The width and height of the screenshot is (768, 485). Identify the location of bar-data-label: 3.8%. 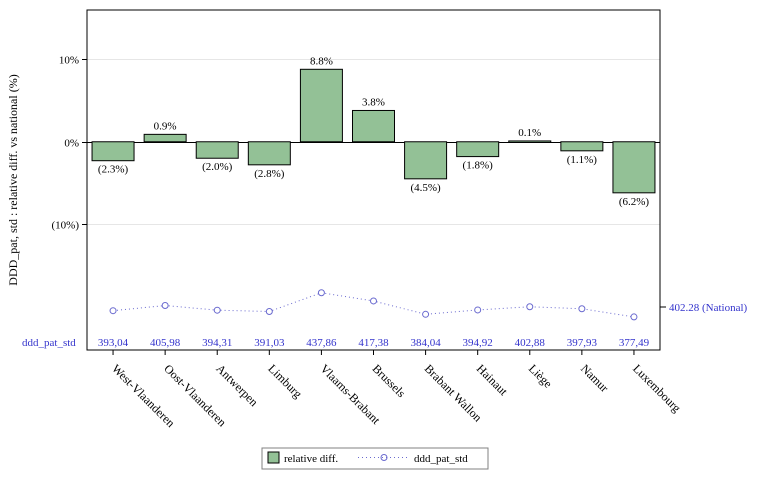
(373, 102).